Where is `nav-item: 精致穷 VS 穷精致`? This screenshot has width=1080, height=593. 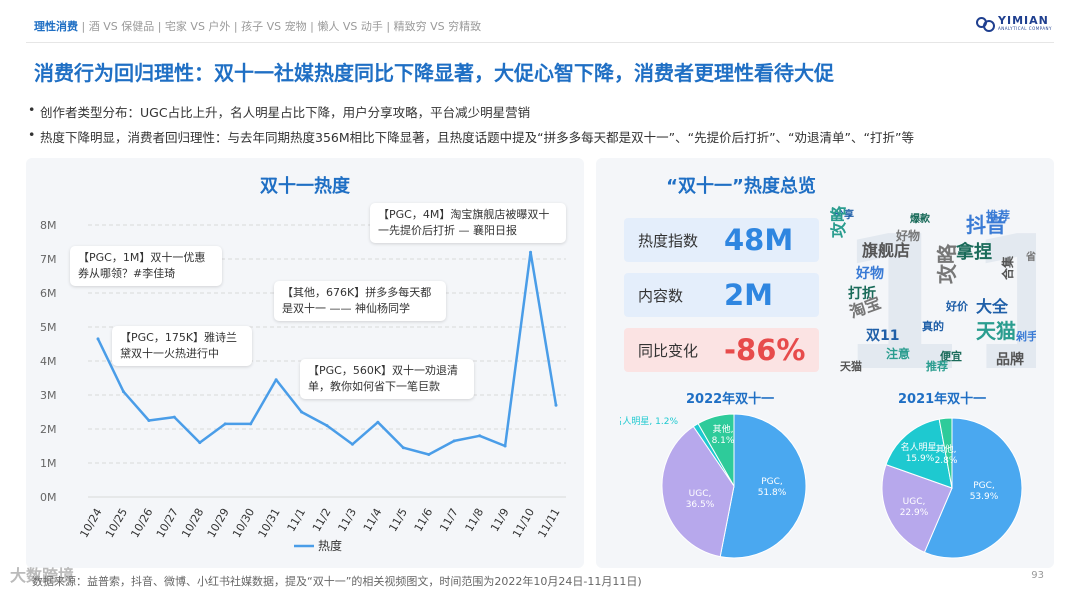
nav-item: 精致穷 VS 穷精致 is located at coordinates (437, 26).